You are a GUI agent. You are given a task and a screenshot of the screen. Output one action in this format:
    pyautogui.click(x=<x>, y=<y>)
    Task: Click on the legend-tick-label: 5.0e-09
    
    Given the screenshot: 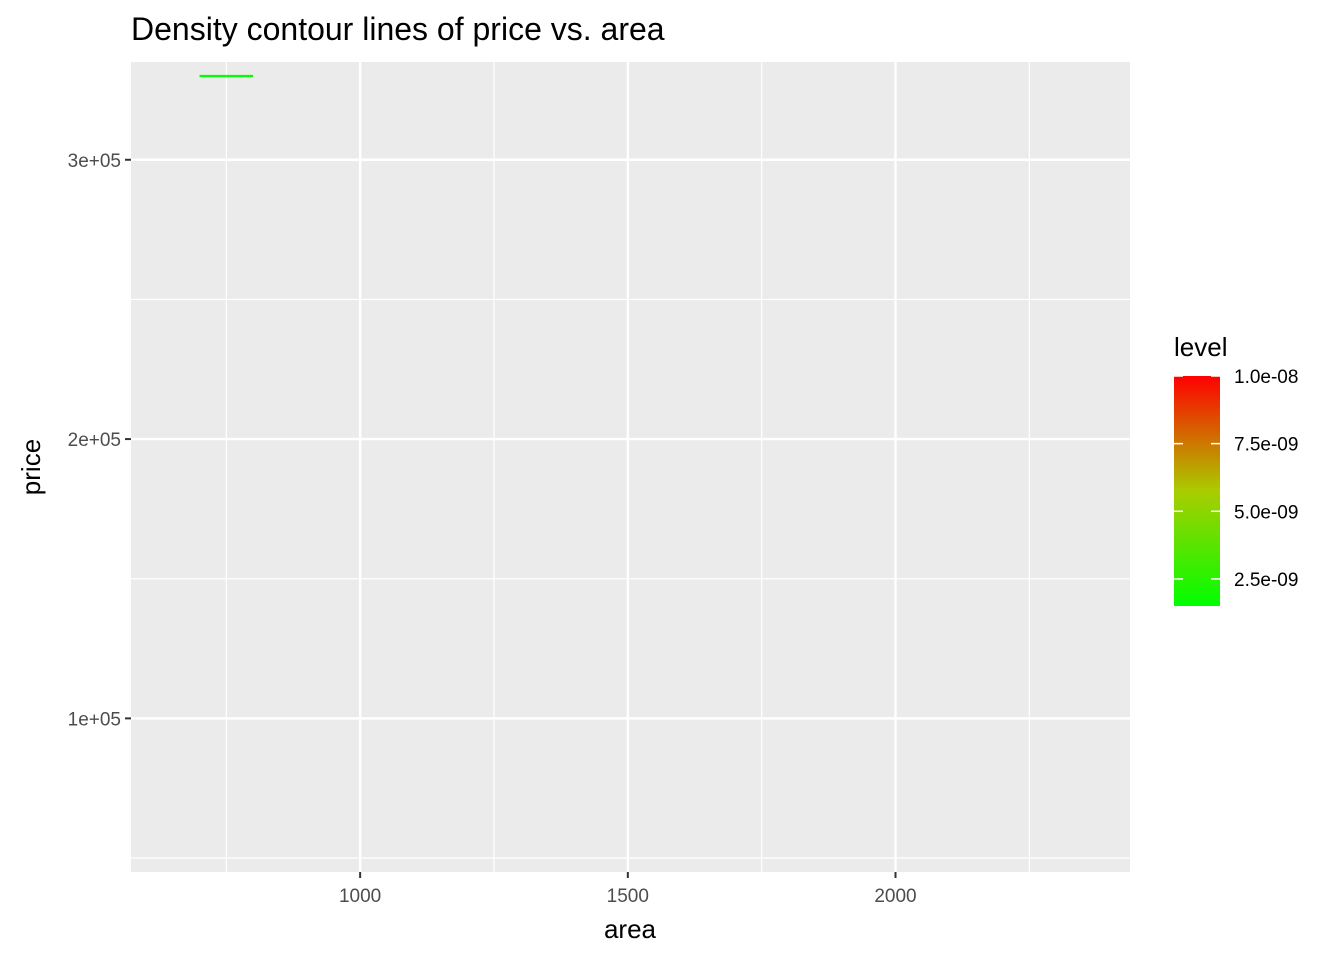 What is the action you would take?
    pyautogui.click(x=1266, y=512)
    